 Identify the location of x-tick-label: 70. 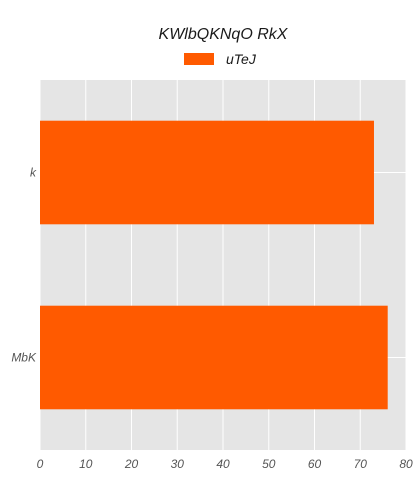
(361, 464).